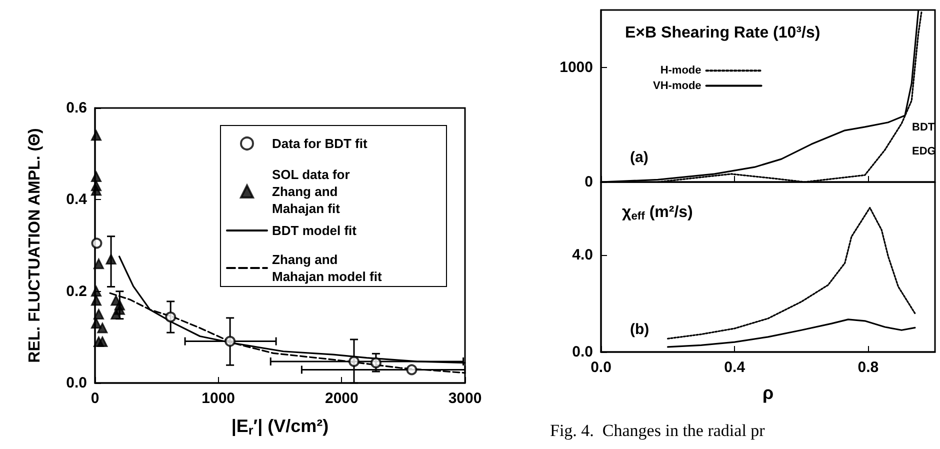  What do you see at coordinates (735, 367) in the screenshot?
I see `x-tick-label: 0.4` at bounding box center [735, 367].